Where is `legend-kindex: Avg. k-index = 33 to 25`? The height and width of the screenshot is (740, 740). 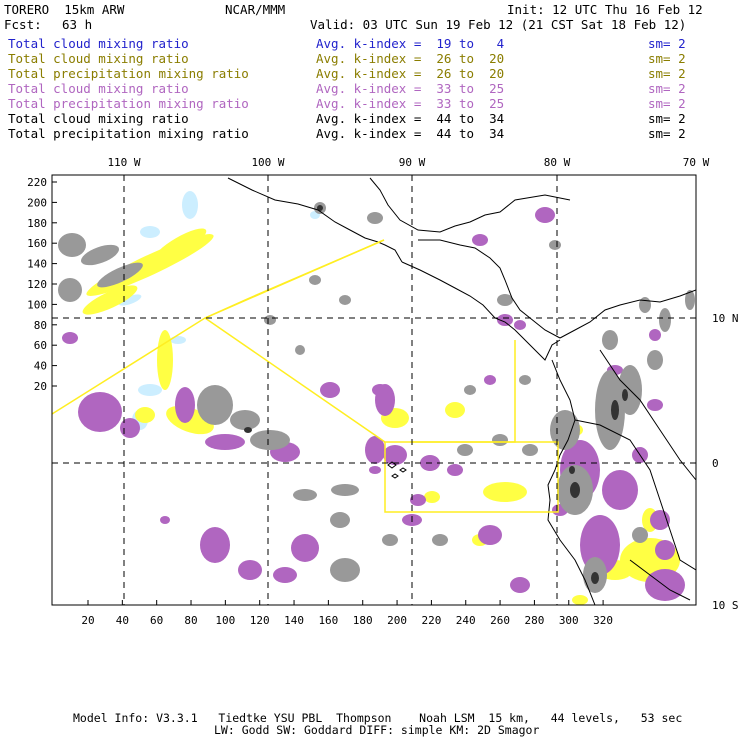
legend-kindex: Avg. k-index = 33 to 25 is located at coordinates (410, 88).